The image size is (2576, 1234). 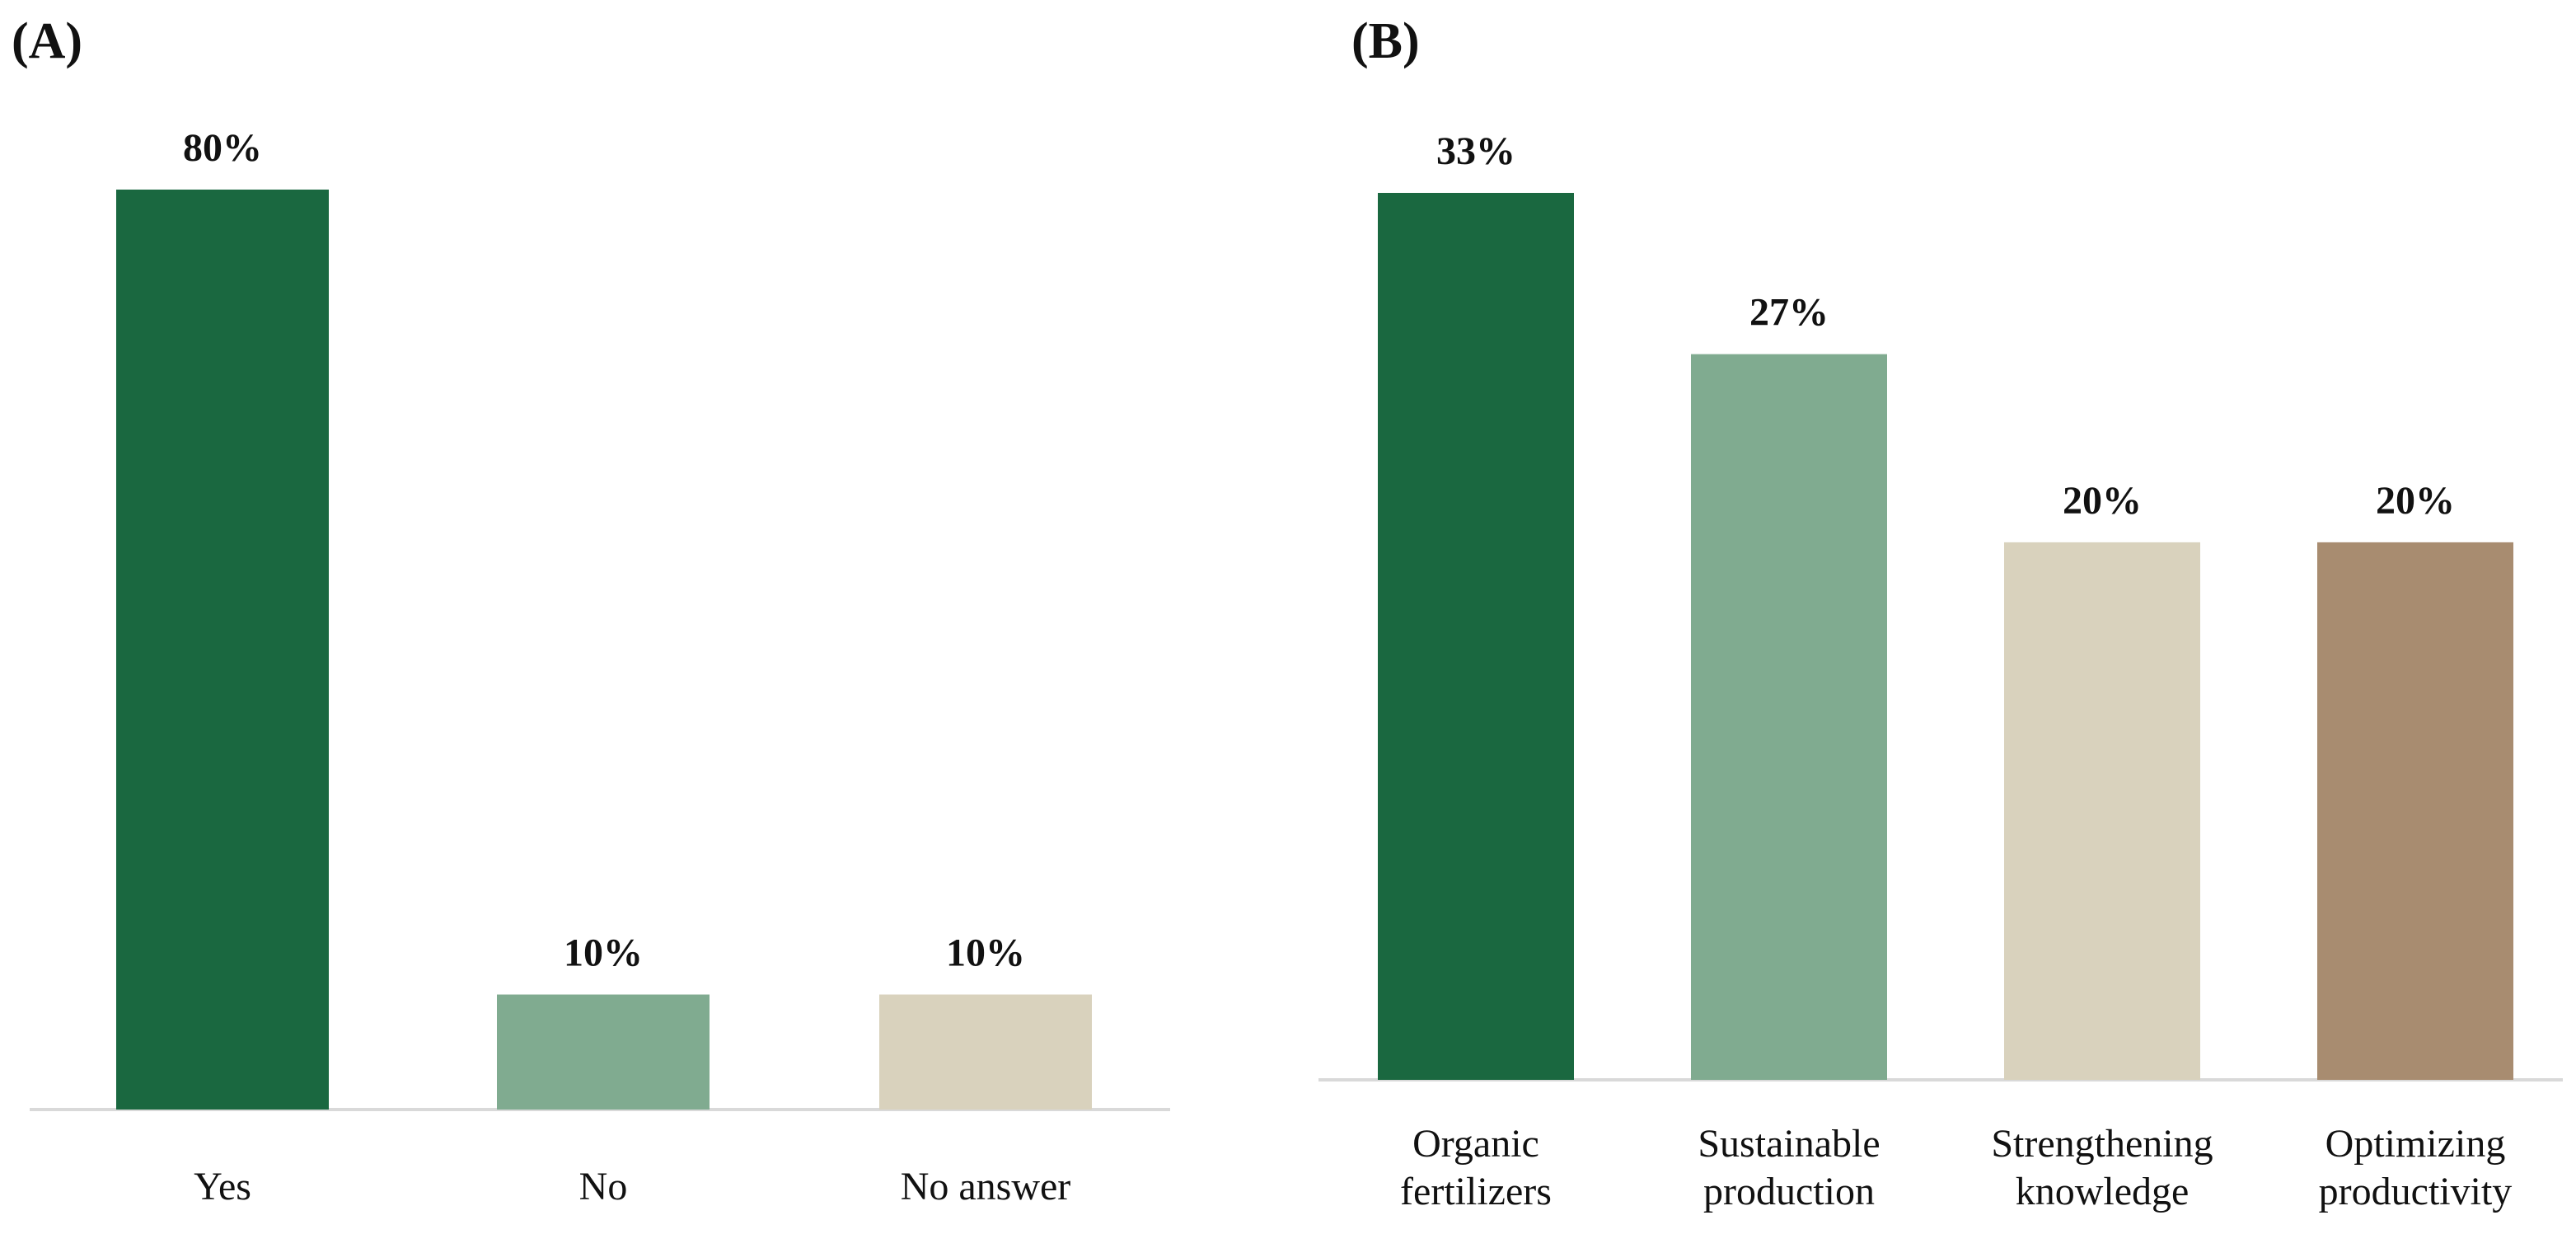 I want to click on panel-b-label: (B), so click(x=1385, y=41).